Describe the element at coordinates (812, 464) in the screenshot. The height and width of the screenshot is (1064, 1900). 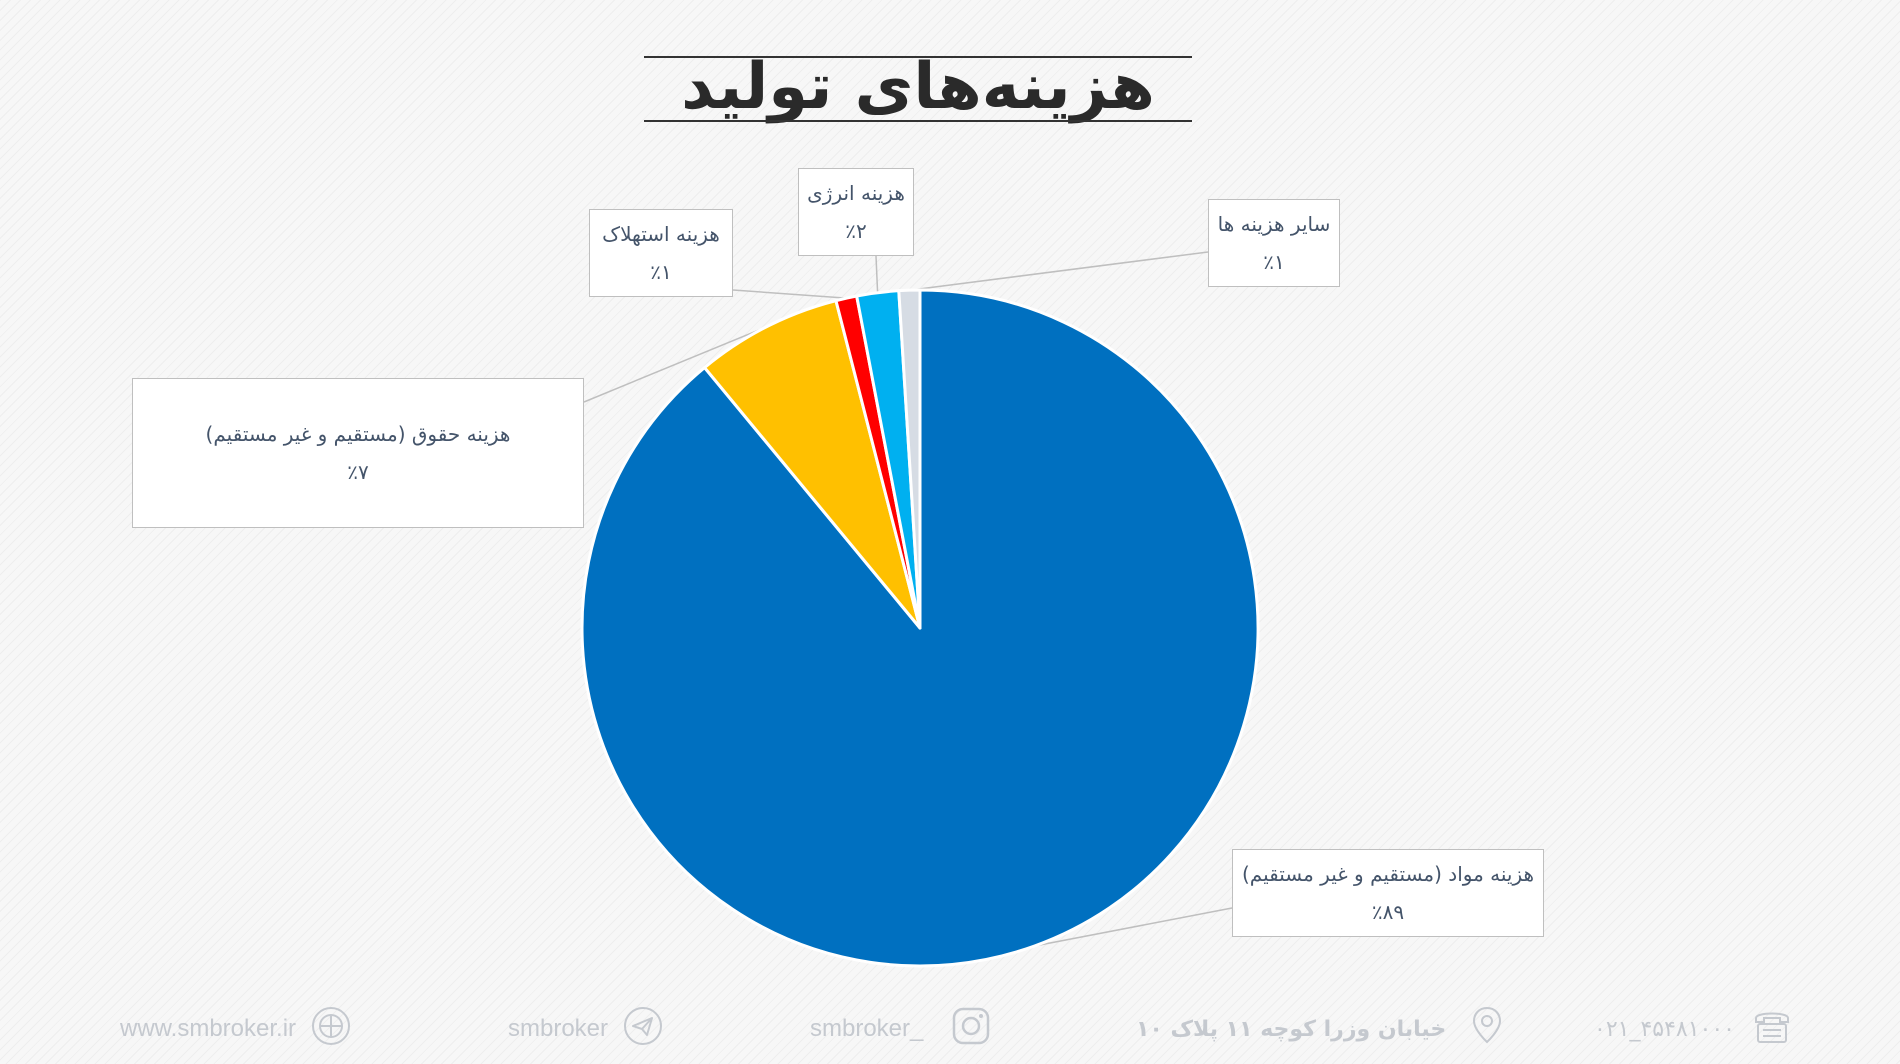
I see `pie-slice-salaries` at that location.